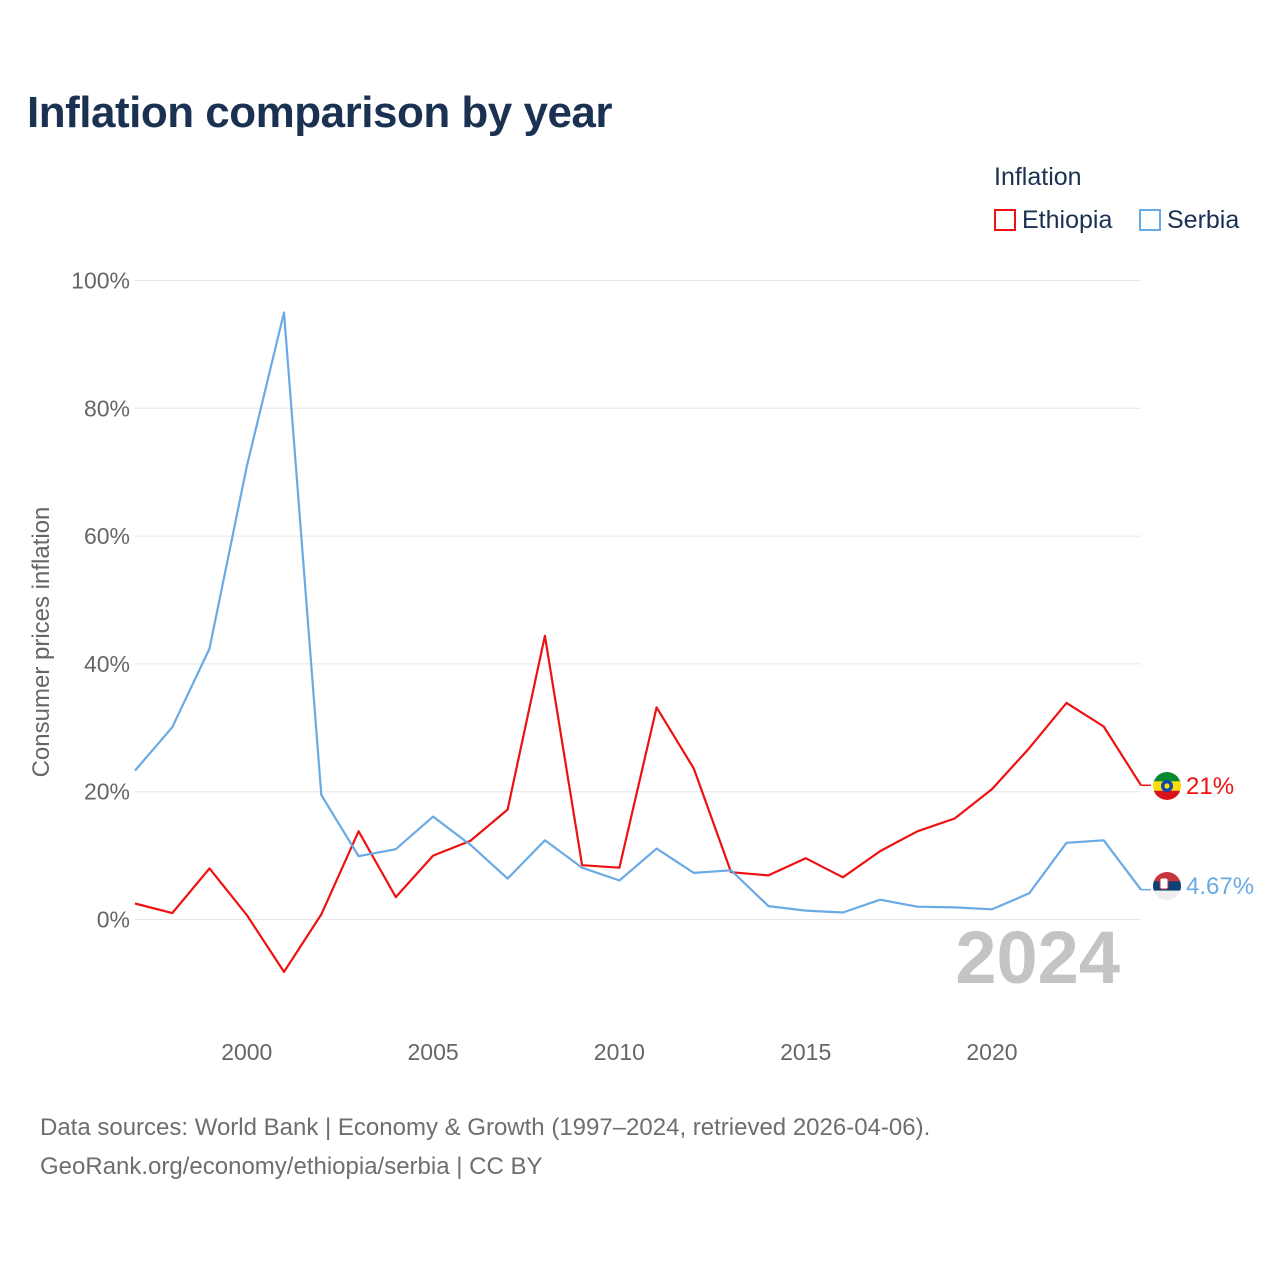 This screenshot has height=1280, width=1280. Describe the element at coordinates (107, 536) in the screenshot. I see `y-tick-label: 60%` at that location.